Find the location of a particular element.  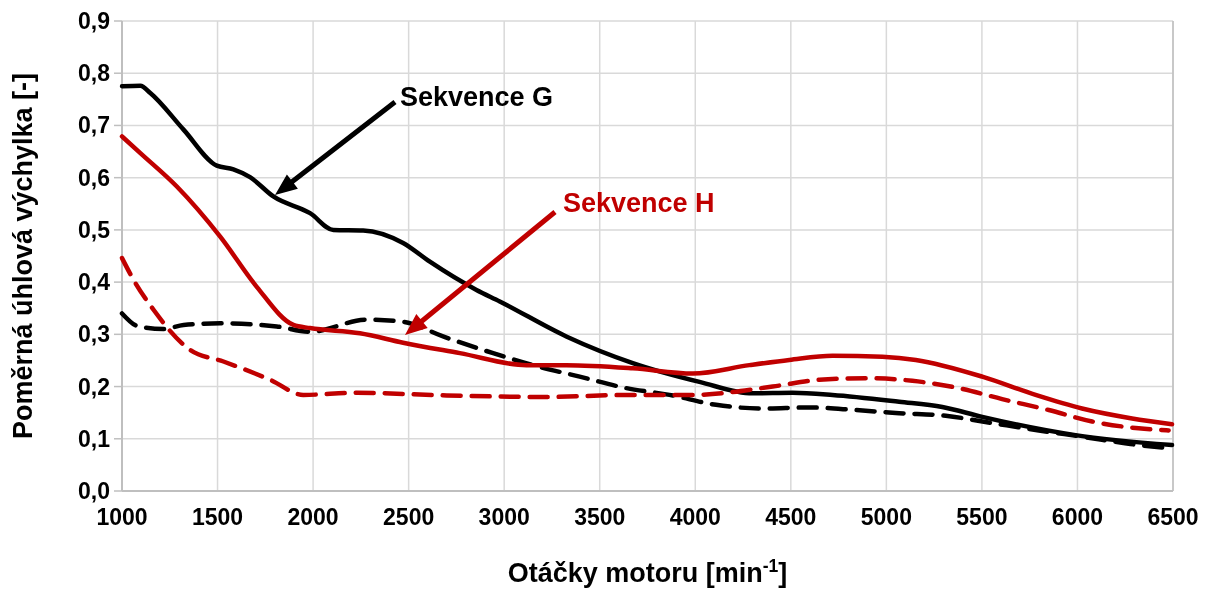

x-tick-label: 1000 is located at coordinates (122, 517).